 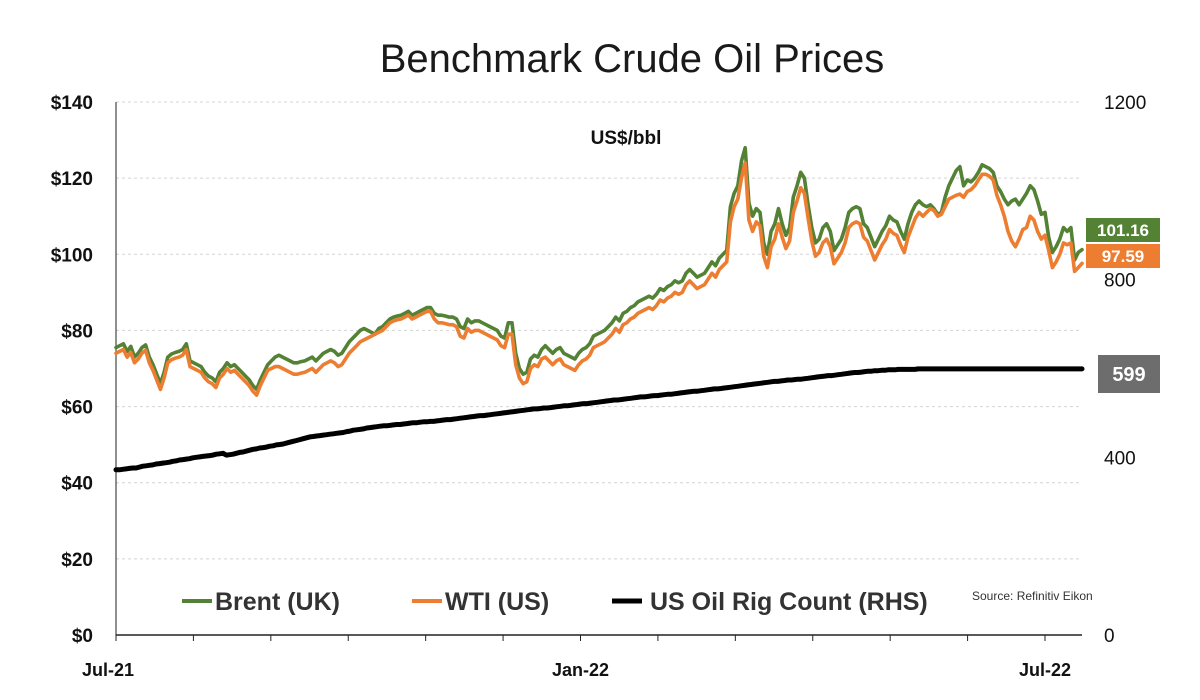 I want to click on y-left-tick-label: $120, so click(x=72, y=179).